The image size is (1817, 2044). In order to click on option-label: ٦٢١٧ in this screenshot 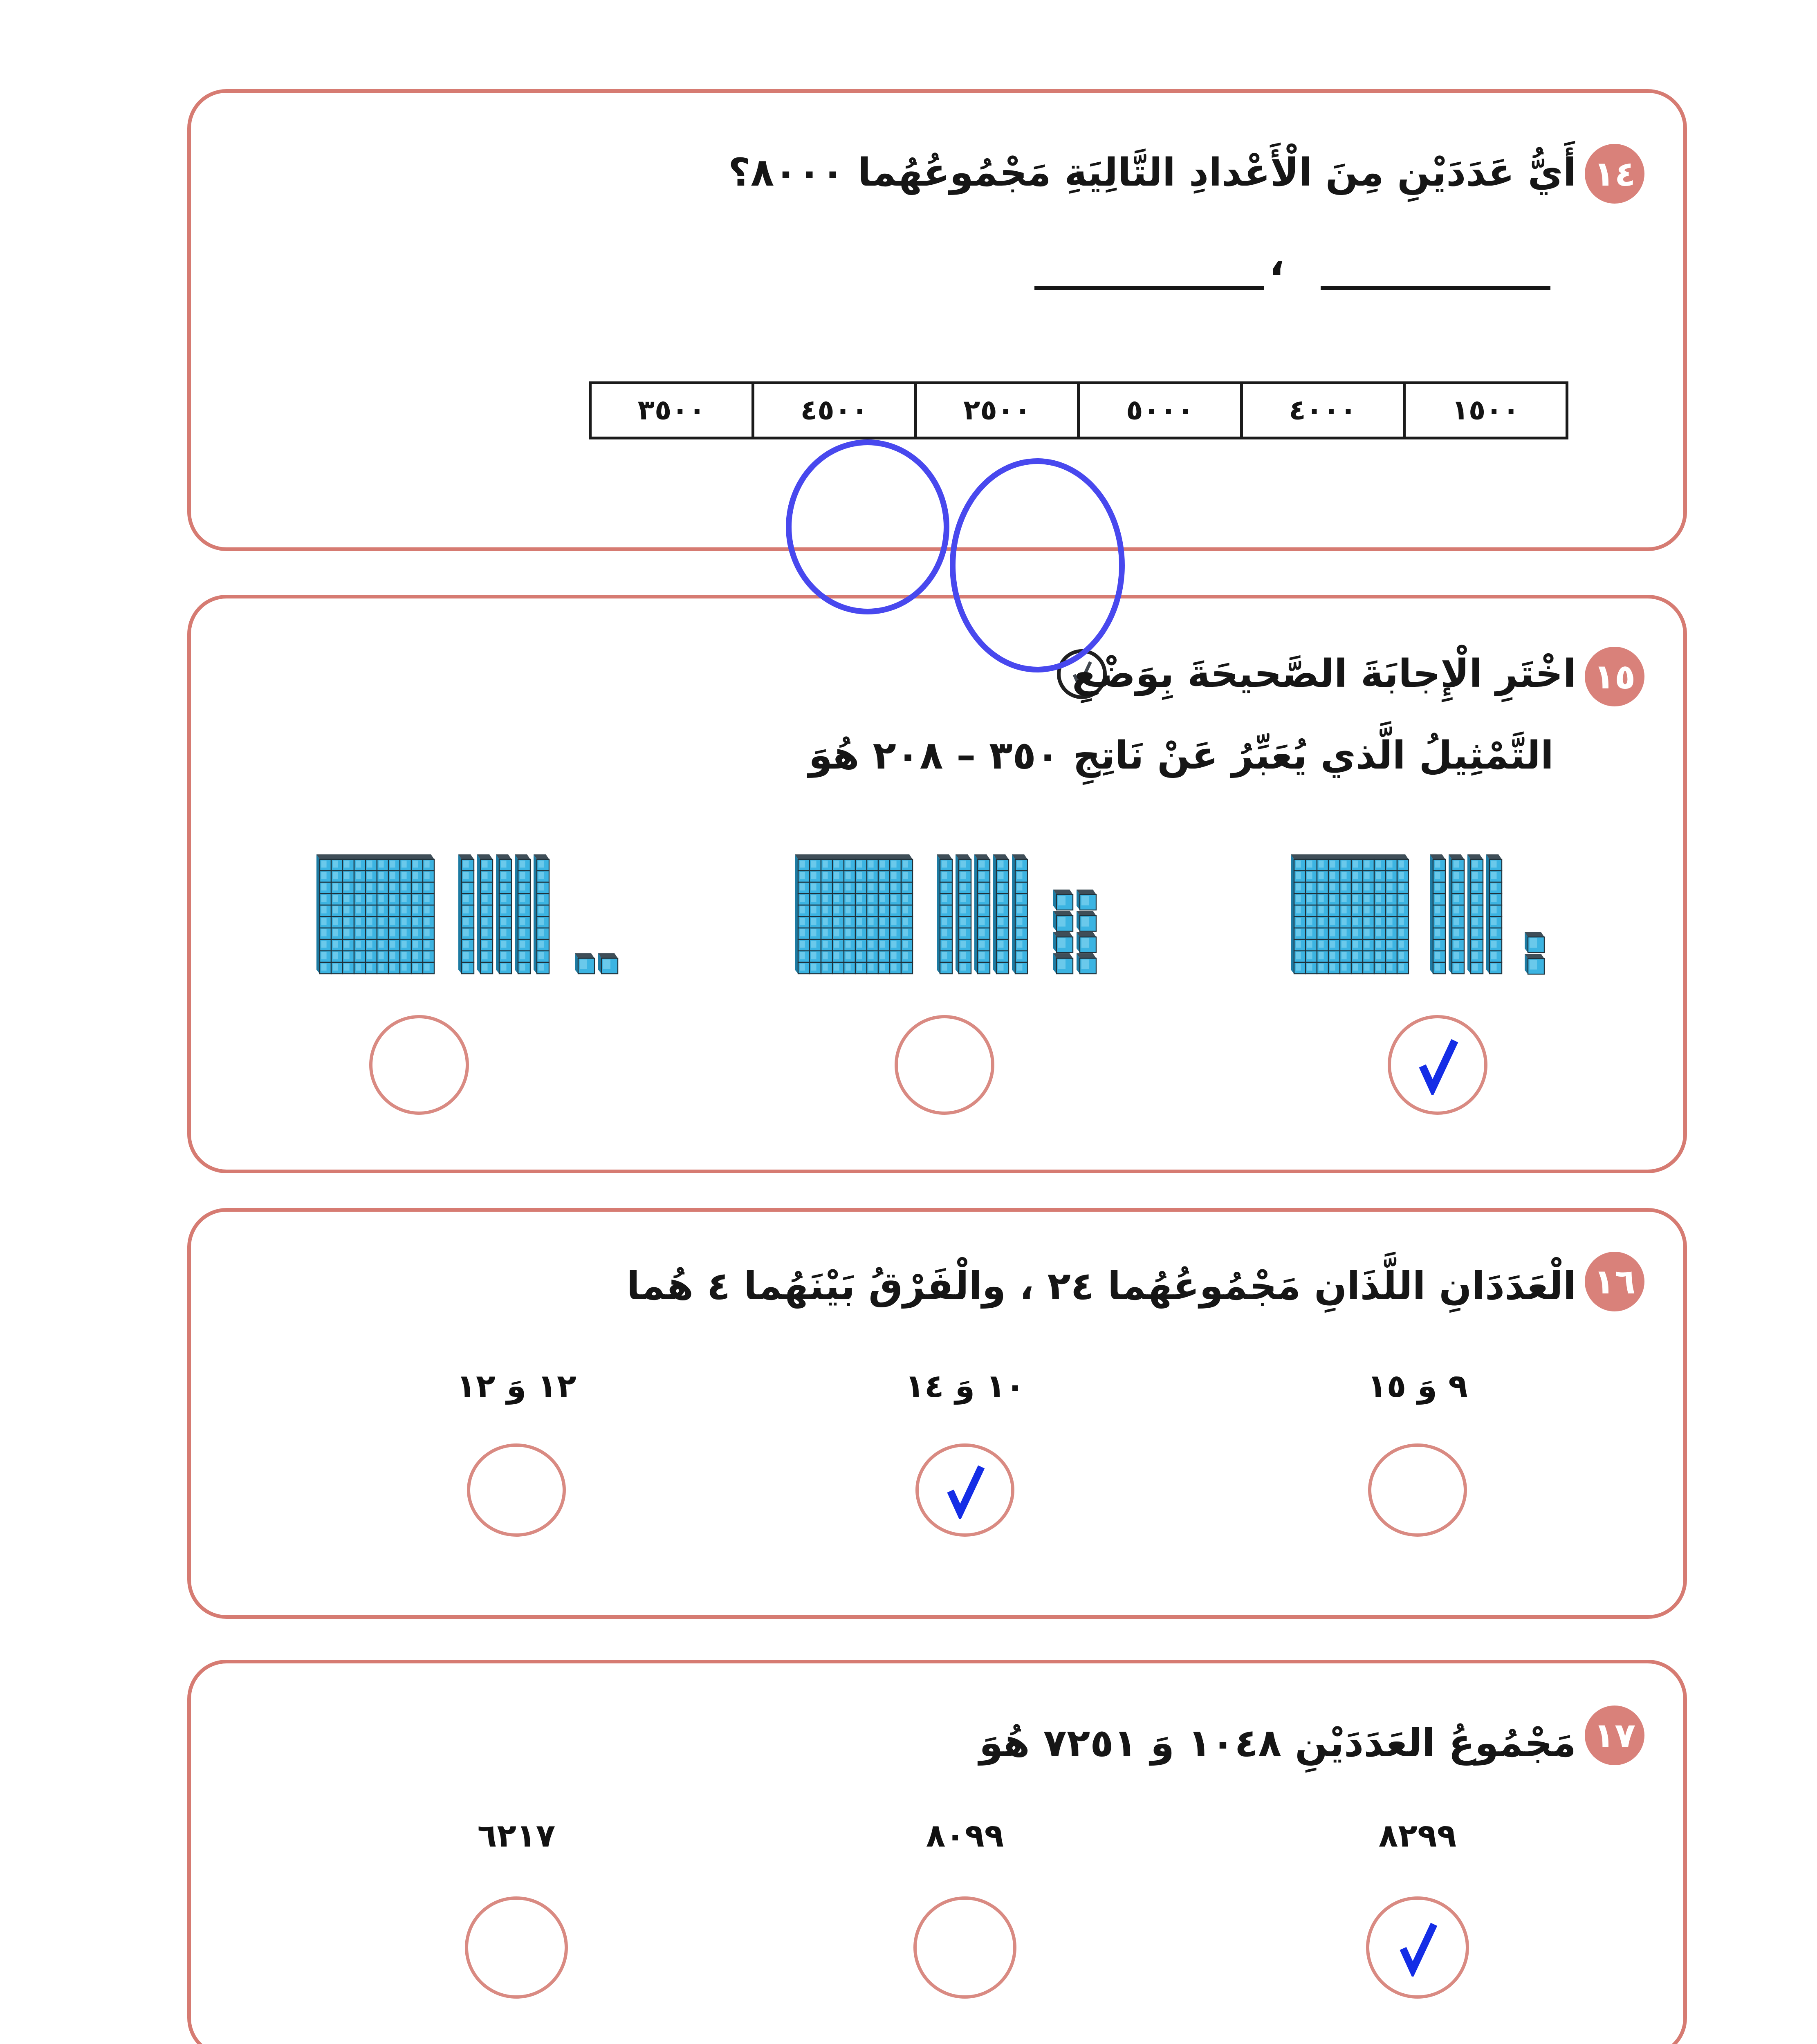, I will do `click(516, 1836)`.